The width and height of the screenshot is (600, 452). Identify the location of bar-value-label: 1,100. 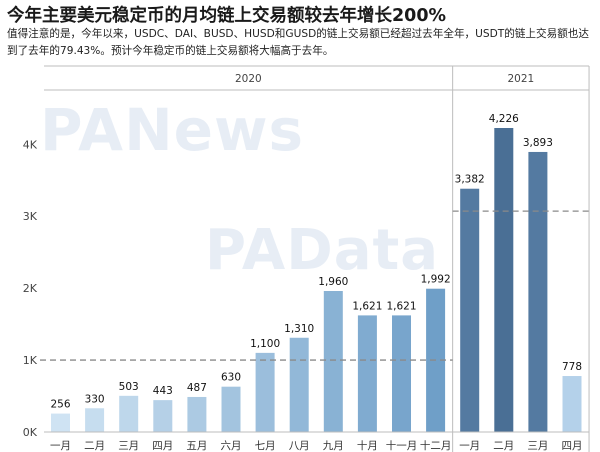
(265, 344).